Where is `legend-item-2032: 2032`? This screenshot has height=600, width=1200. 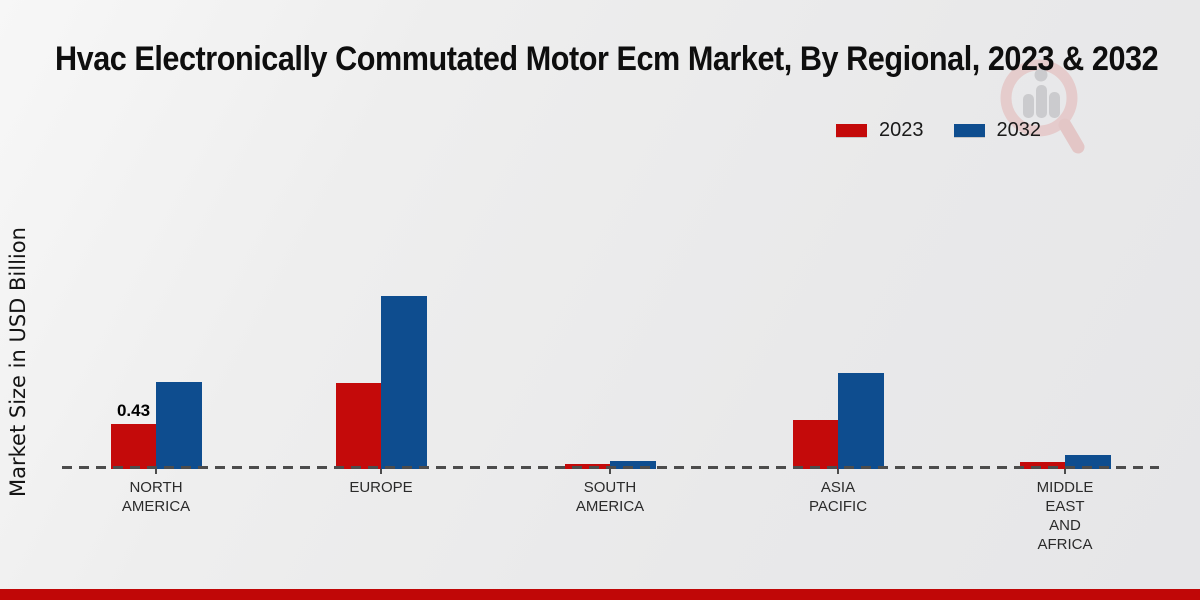
legend-item-2032: 2032 is located at coordinates (997, 130).